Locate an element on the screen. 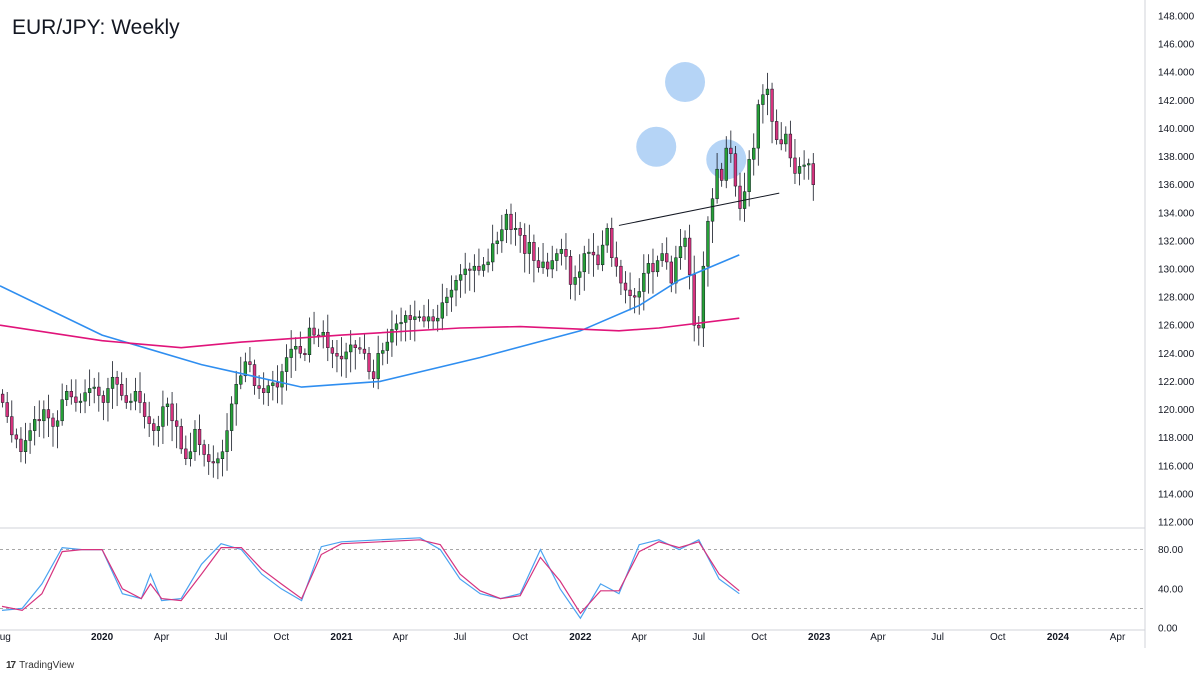  time-tick-label: Aug is located at coordinates (5, 637).